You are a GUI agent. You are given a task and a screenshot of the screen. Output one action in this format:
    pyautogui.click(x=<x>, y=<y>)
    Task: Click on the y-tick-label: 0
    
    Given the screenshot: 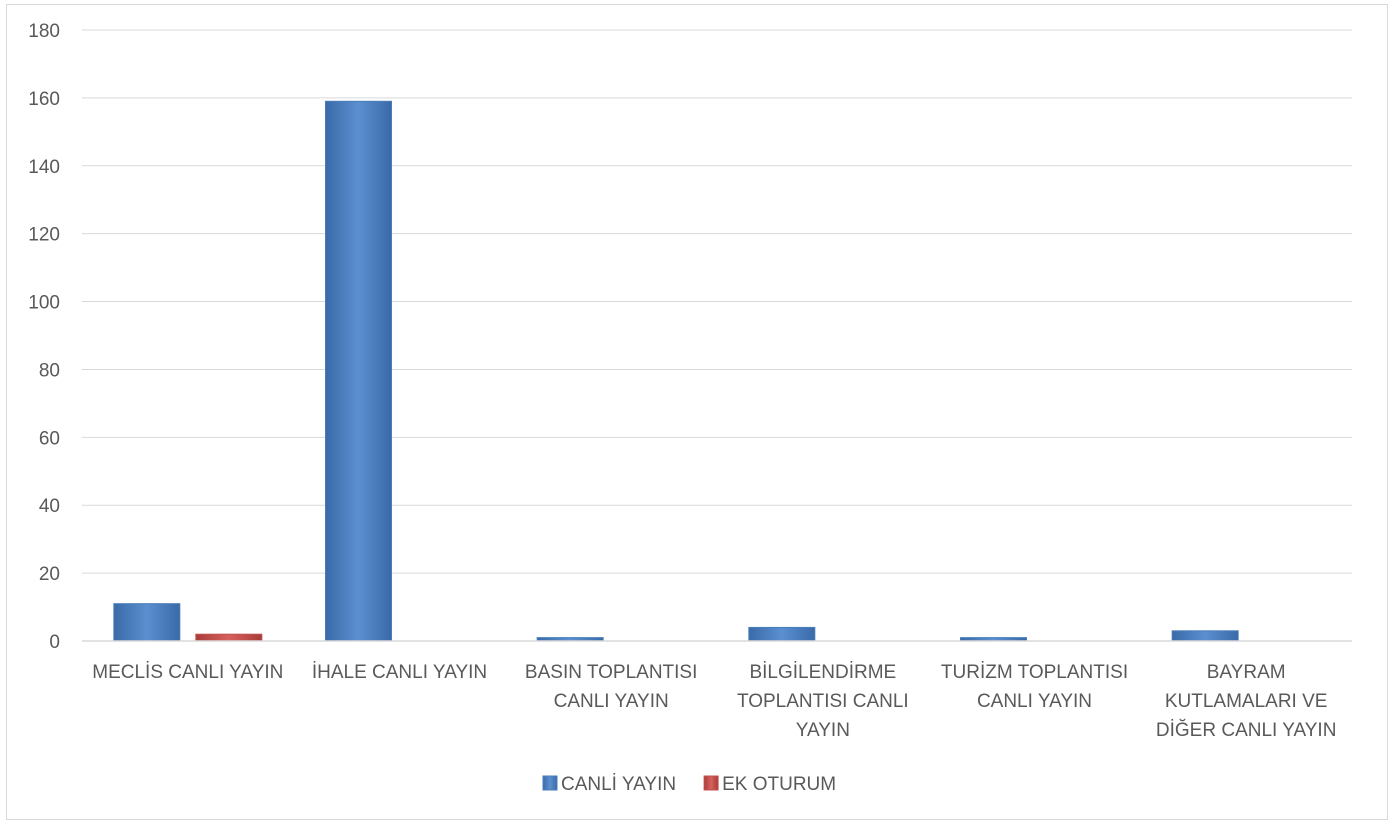 What is the action you would take?
    pyautogui.click(x=54, y=642)
    